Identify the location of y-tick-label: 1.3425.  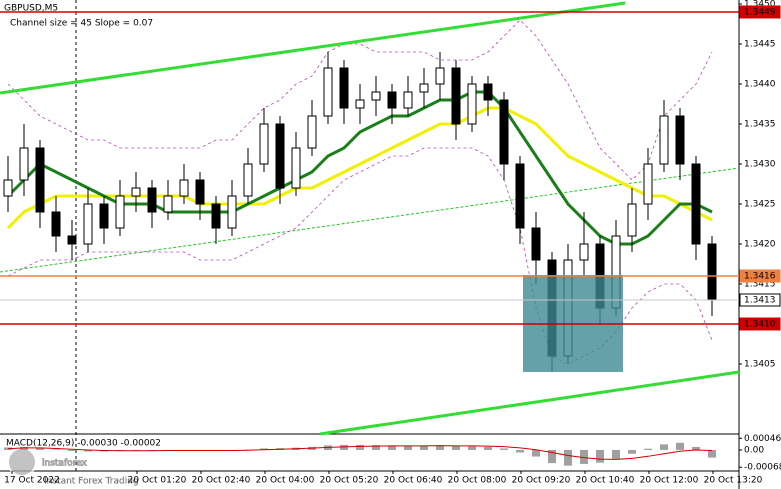
(760, 205).